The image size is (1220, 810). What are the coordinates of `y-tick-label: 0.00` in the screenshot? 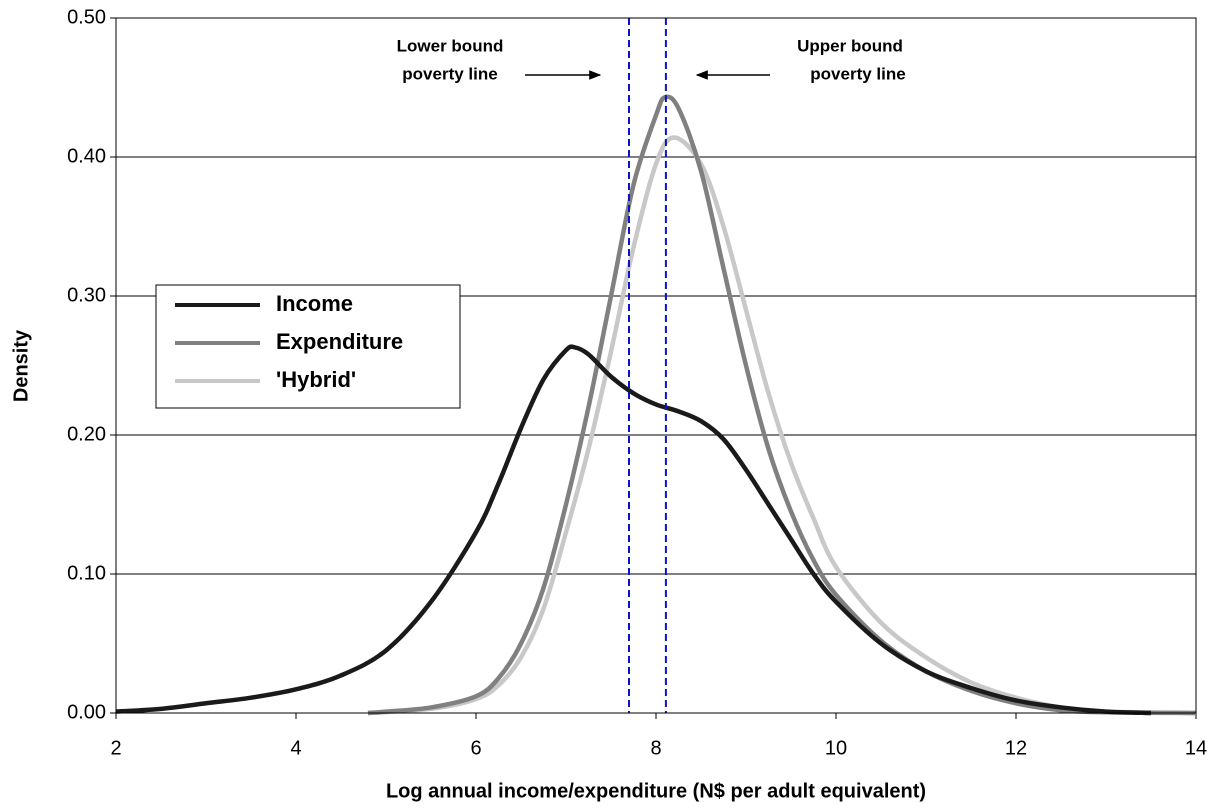 It's located at (86, 712).